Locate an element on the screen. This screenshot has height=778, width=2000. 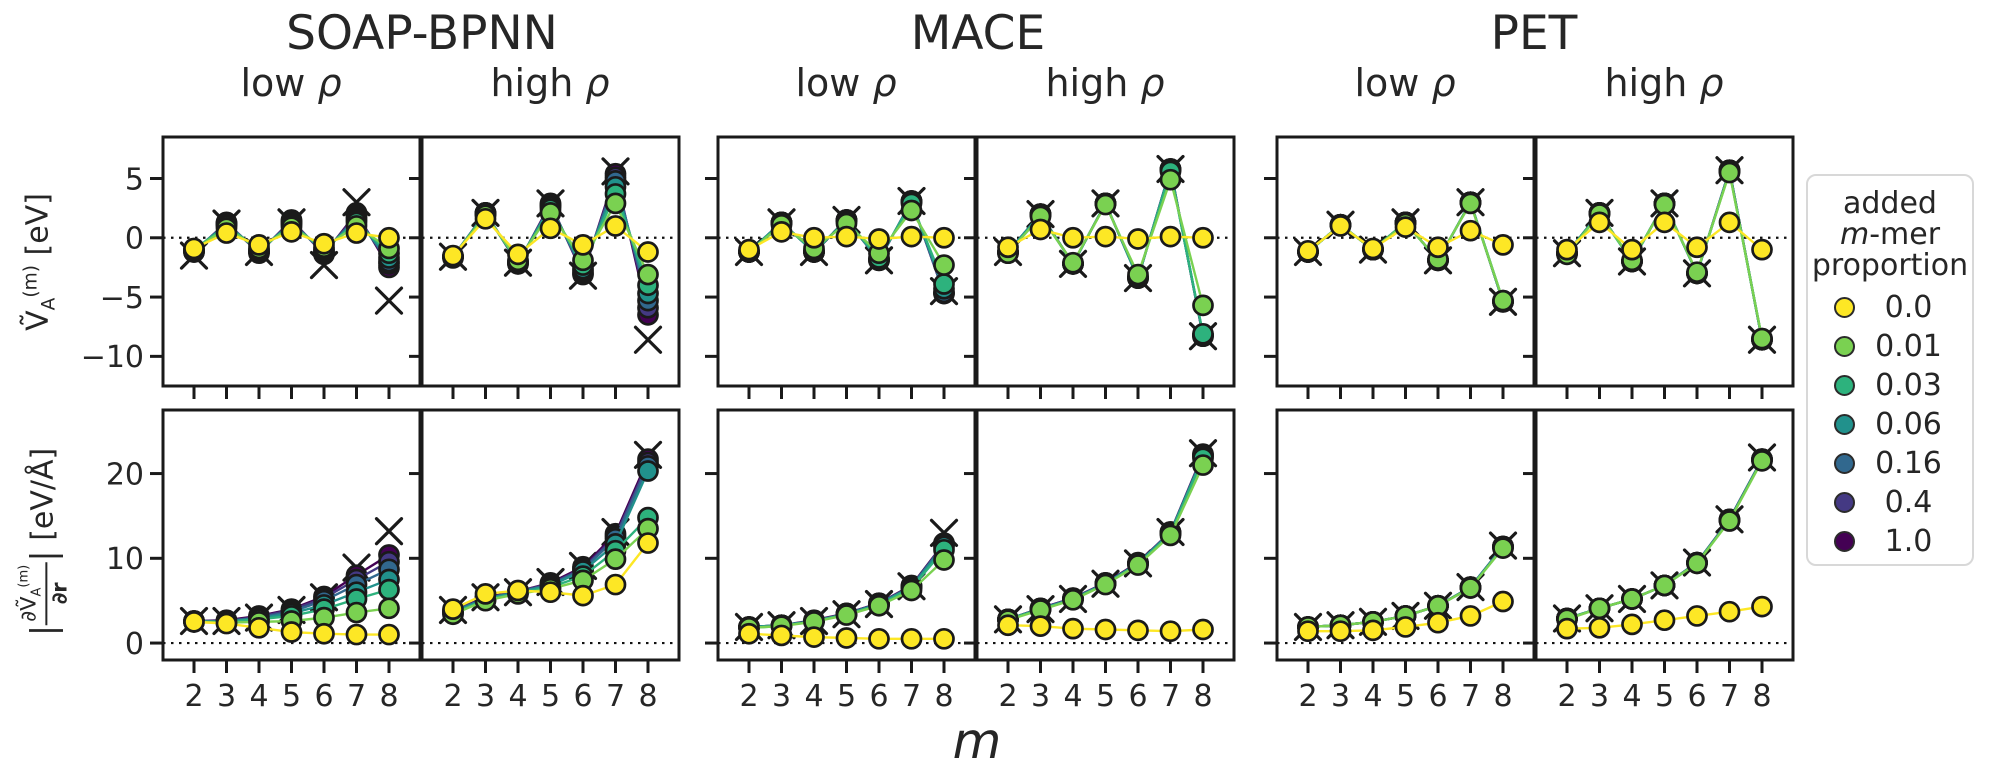
legend-title-line: added is located at coordinates (1890, 203).